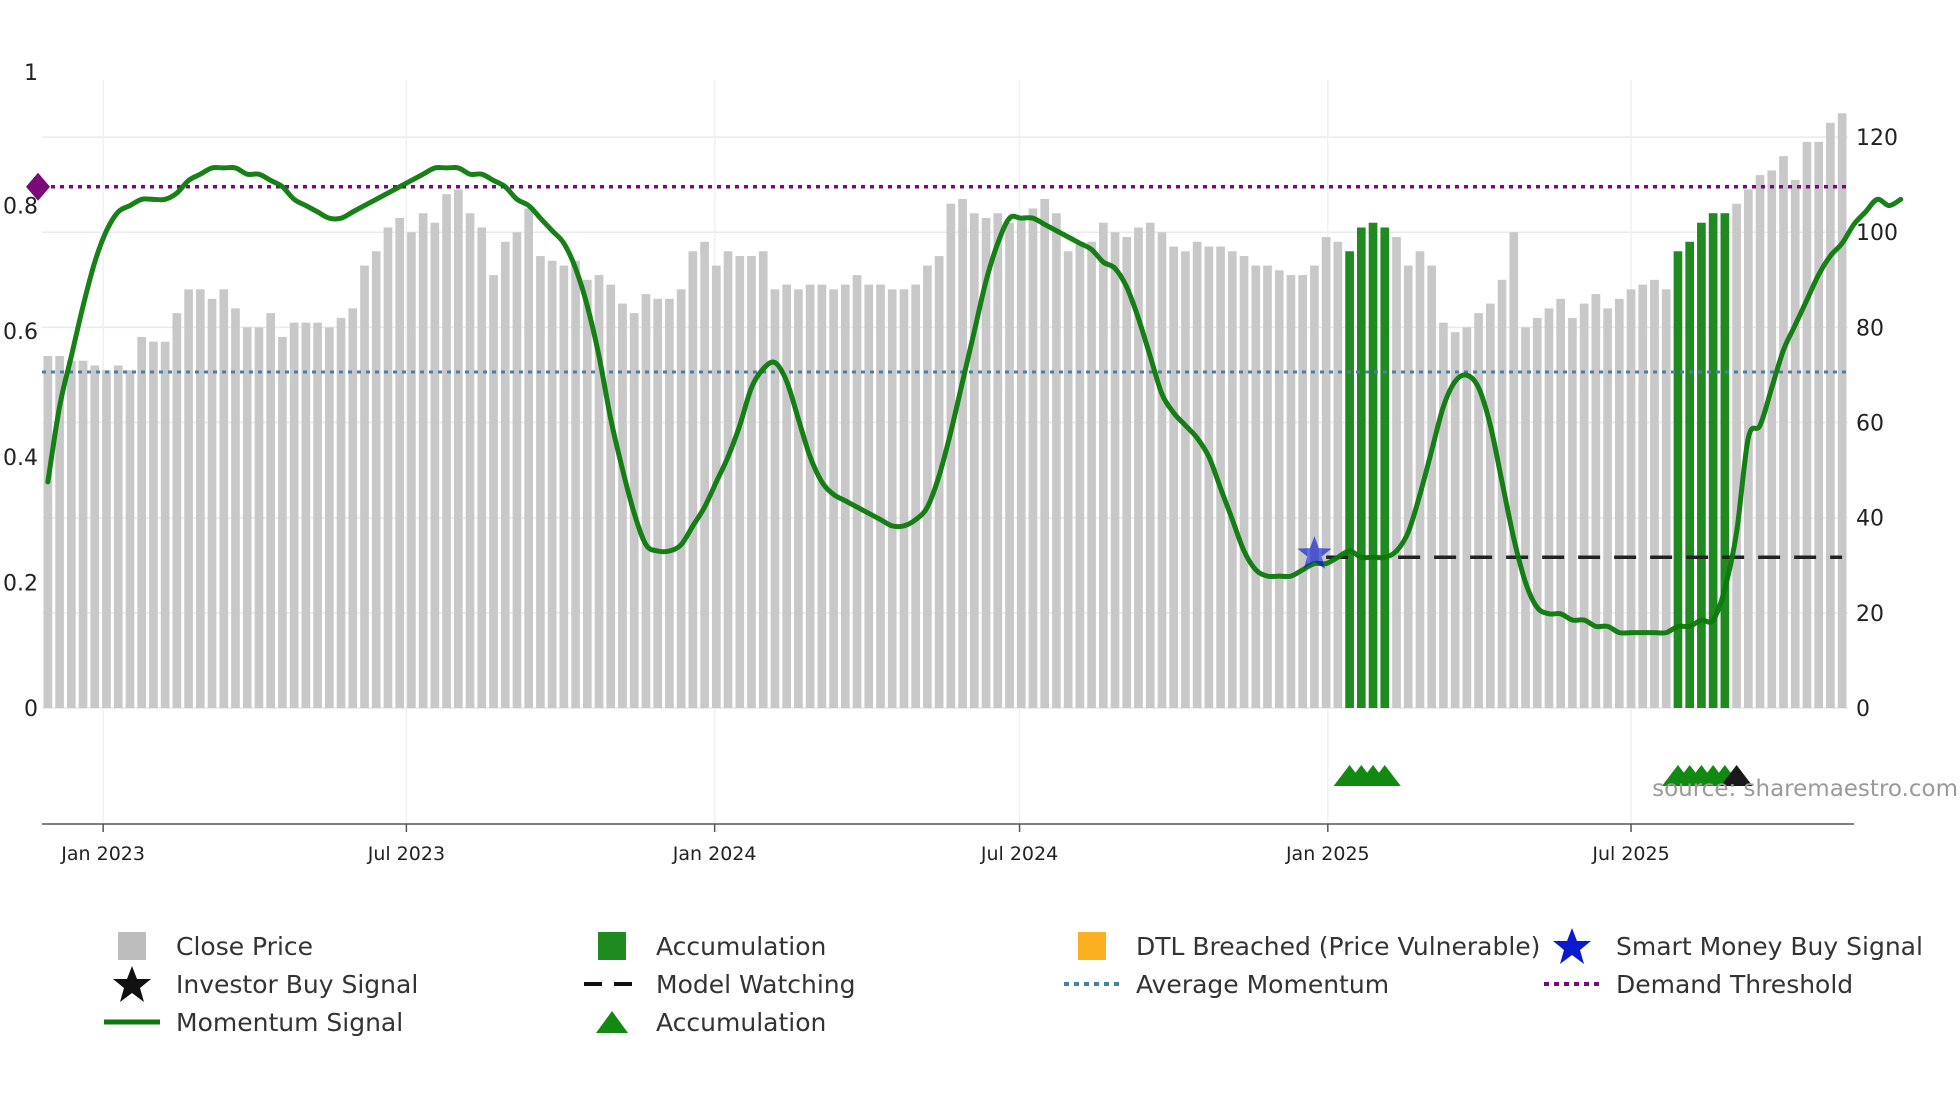  What do you see at coordinates (1736, 775) in the screenshot?
I see `investor-triangle` at bounding box center [1736, 775].